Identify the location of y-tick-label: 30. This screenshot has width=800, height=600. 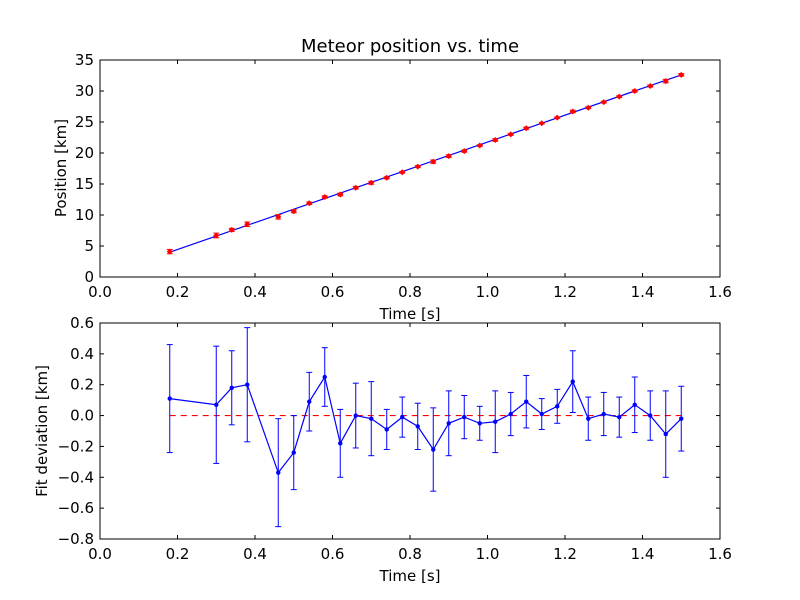
(84, 91).